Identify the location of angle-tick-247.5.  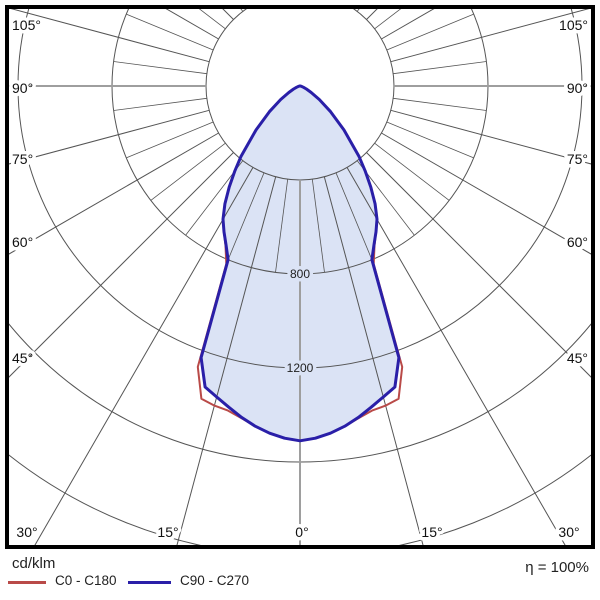
(170, 32).